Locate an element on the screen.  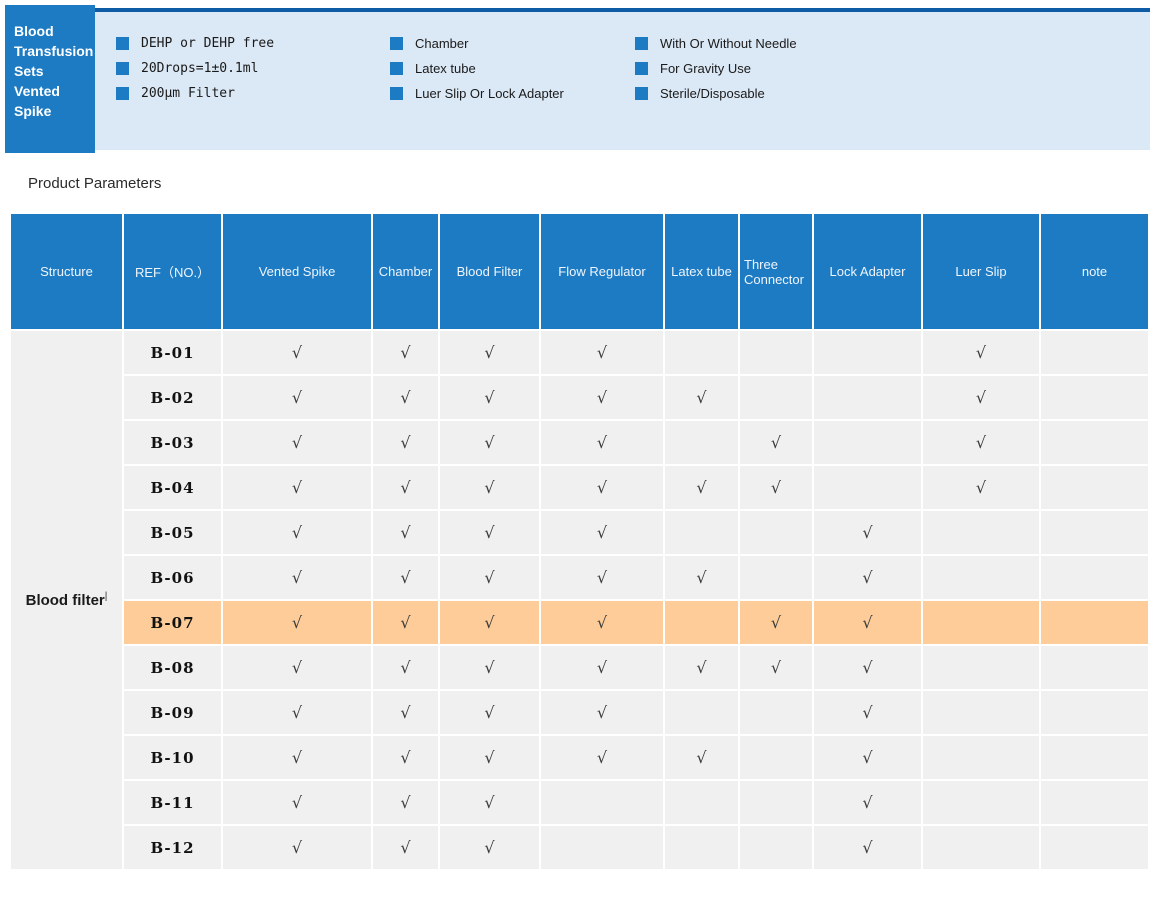
feature-label: Chamber is located at coordinates (442, 43).